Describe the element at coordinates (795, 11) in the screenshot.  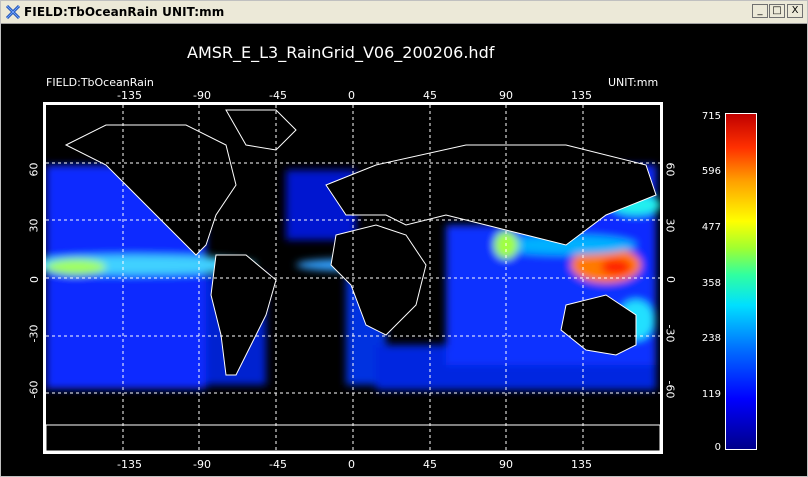
I see `close-button: X` at that location.